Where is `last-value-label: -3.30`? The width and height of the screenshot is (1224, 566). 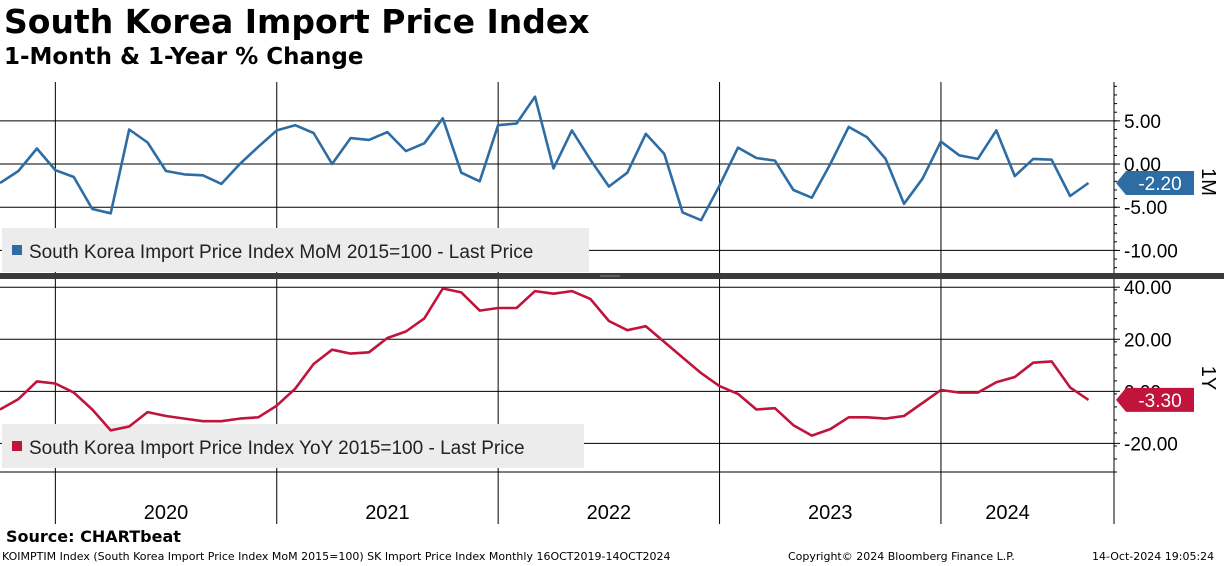
last-value-label: -3.30 is located at coordinates (1159, 401).